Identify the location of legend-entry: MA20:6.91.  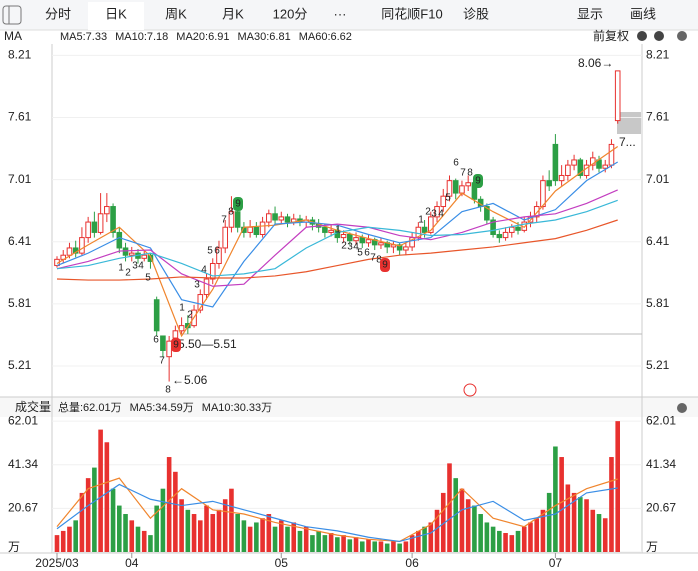
(202, 37).